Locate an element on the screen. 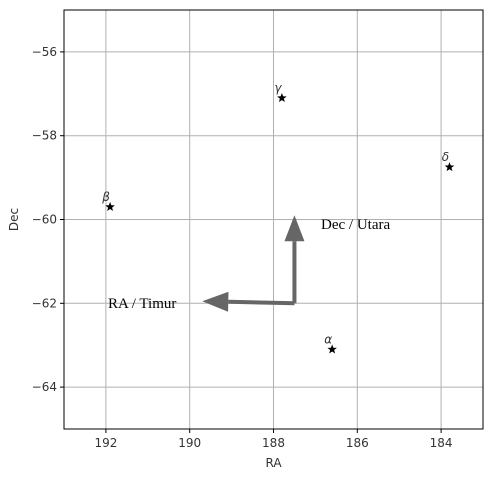 The width and height of the screenshot is (492, 477). star-label: β is located at coordinates (105, 197).